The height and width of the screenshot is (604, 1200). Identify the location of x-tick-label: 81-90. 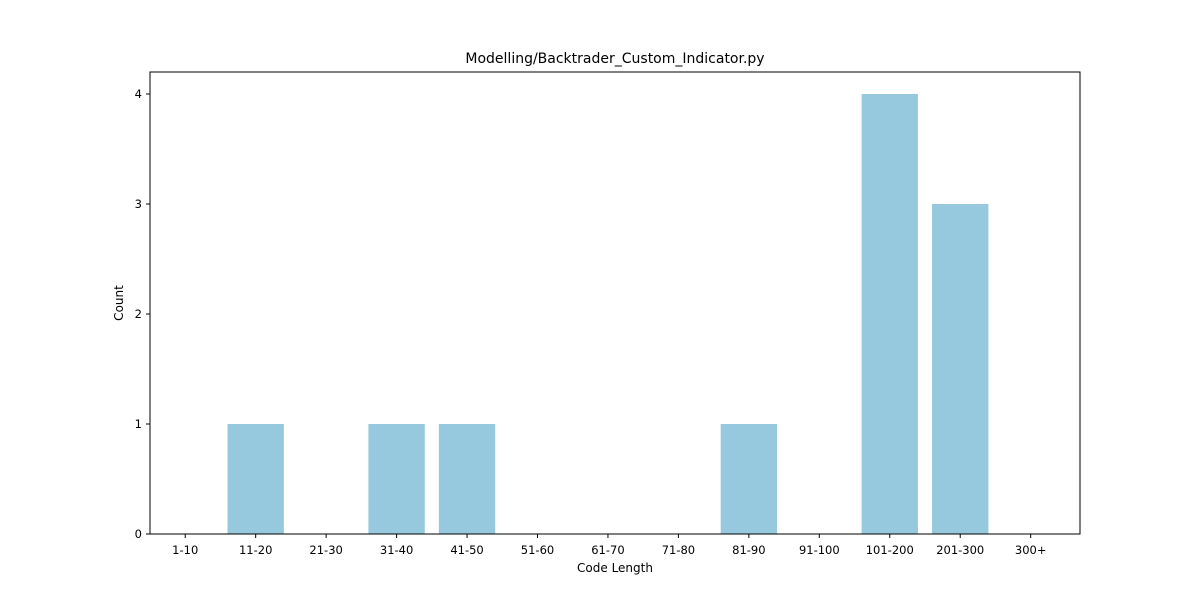
(748, 550).